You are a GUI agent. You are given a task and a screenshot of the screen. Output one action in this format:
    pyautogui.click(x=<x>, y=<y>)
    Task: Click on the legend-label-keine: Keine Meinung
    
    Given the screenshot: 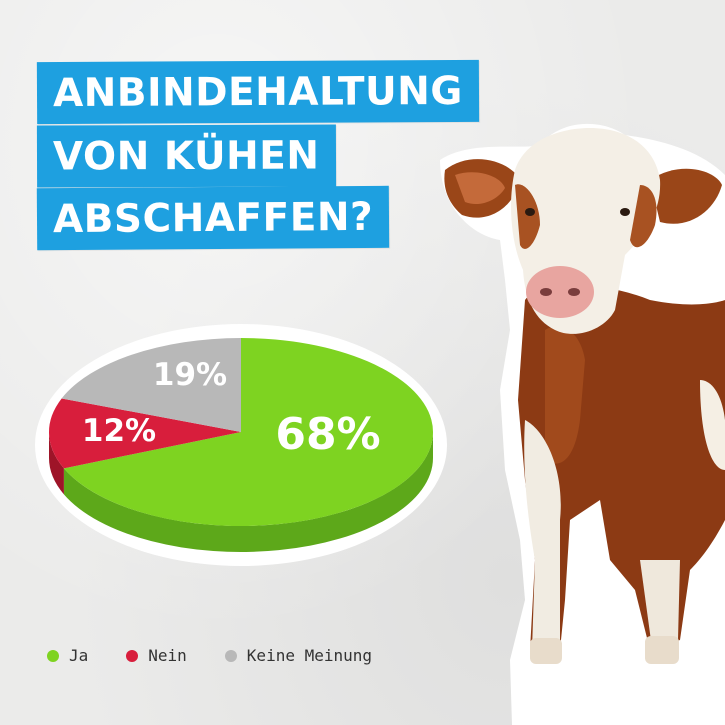 What is the action you would take?
    pyautogui.click(x=309, y=655)
    